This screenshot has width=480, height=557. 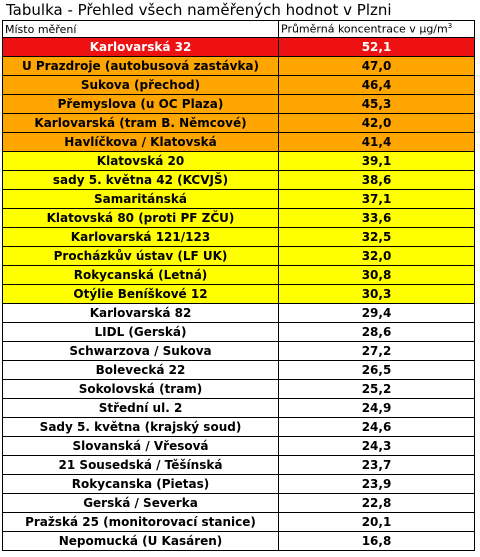 I want to click on location-cell: Gerská / Severka, so click(x=140, y=503).